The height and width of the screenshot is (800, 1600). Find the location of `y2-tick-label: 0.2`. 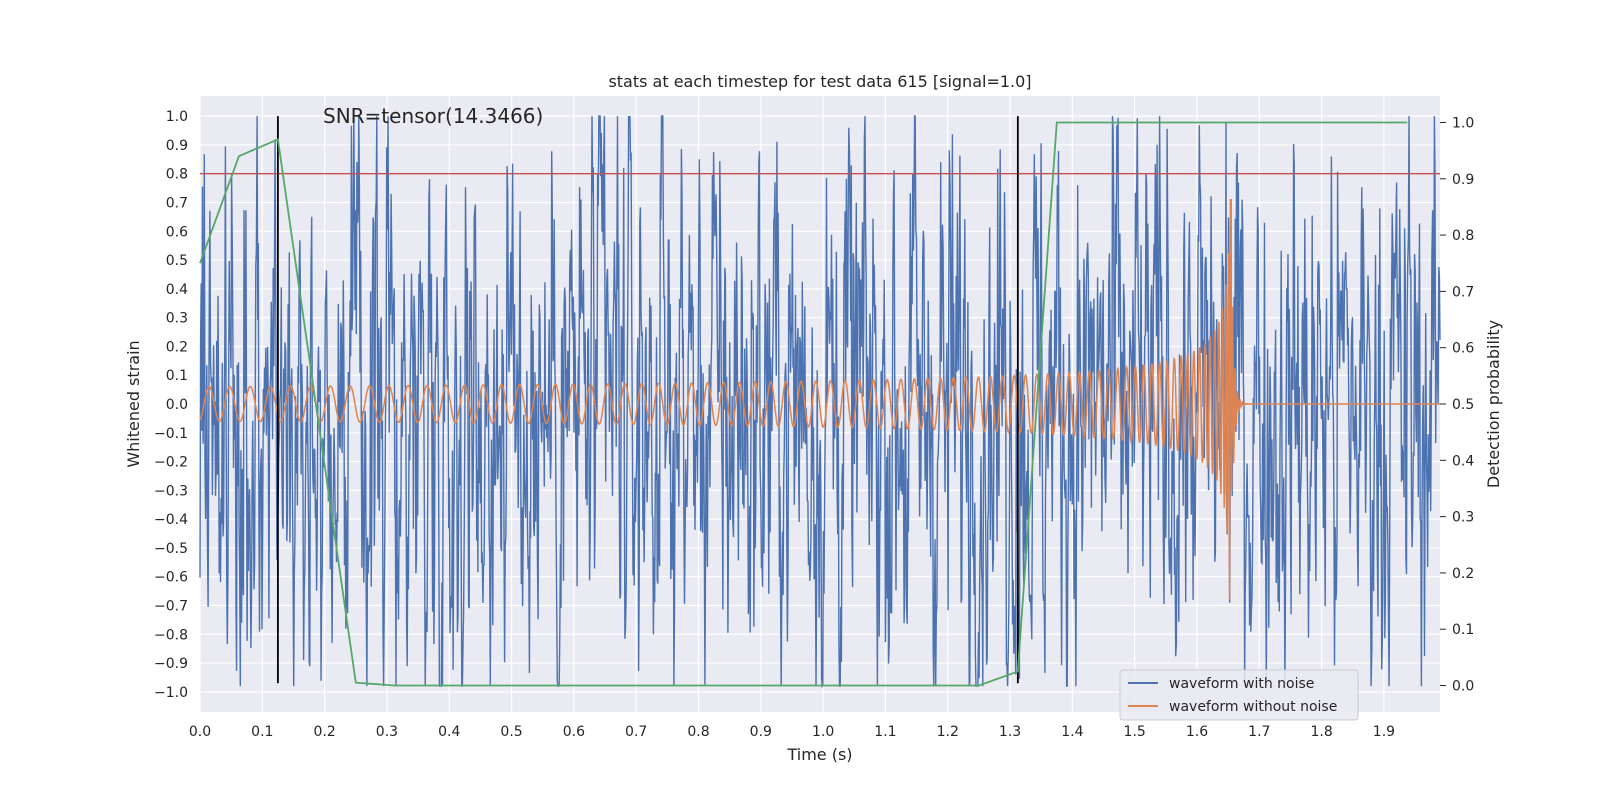

y2-tick-label: 0.2 is located at coordinates (1463, 574).